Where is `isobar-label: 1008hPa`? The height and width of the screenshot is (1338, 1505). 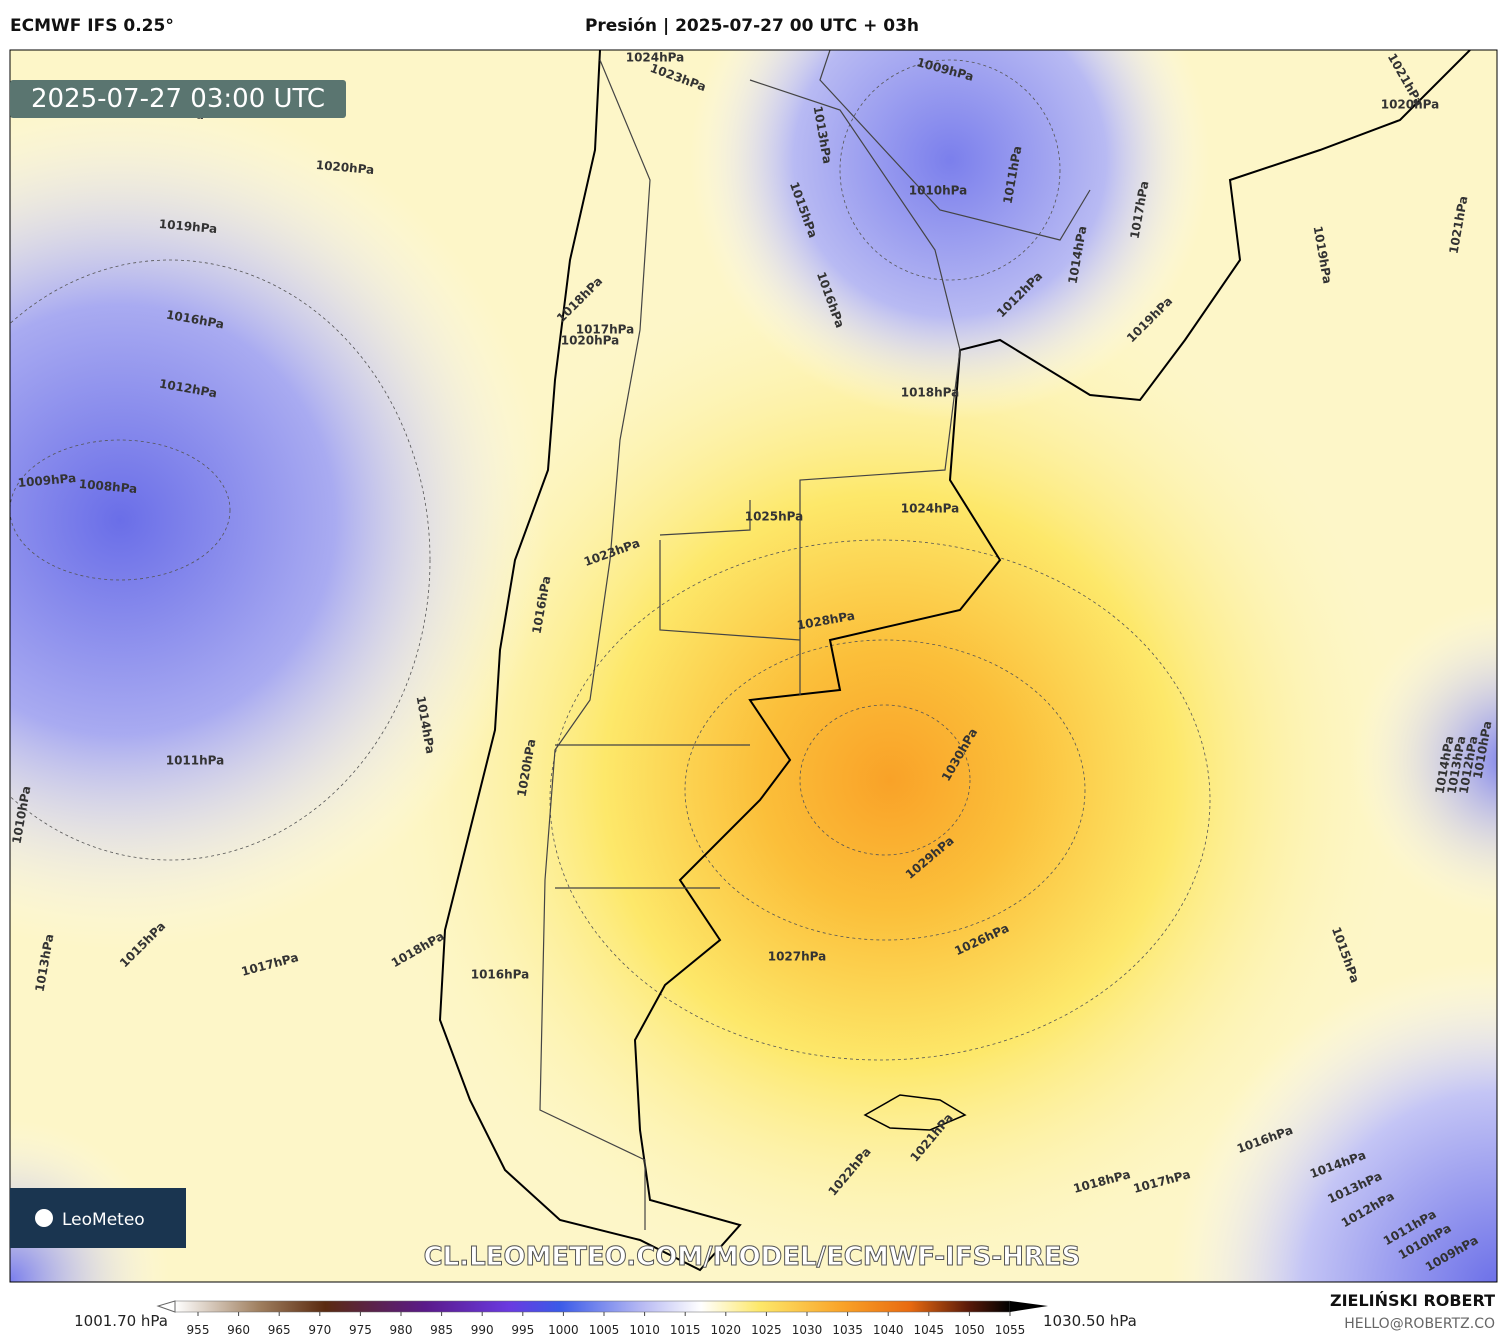
isobar-label: 1008hPa is located at coordinates (108, 486).